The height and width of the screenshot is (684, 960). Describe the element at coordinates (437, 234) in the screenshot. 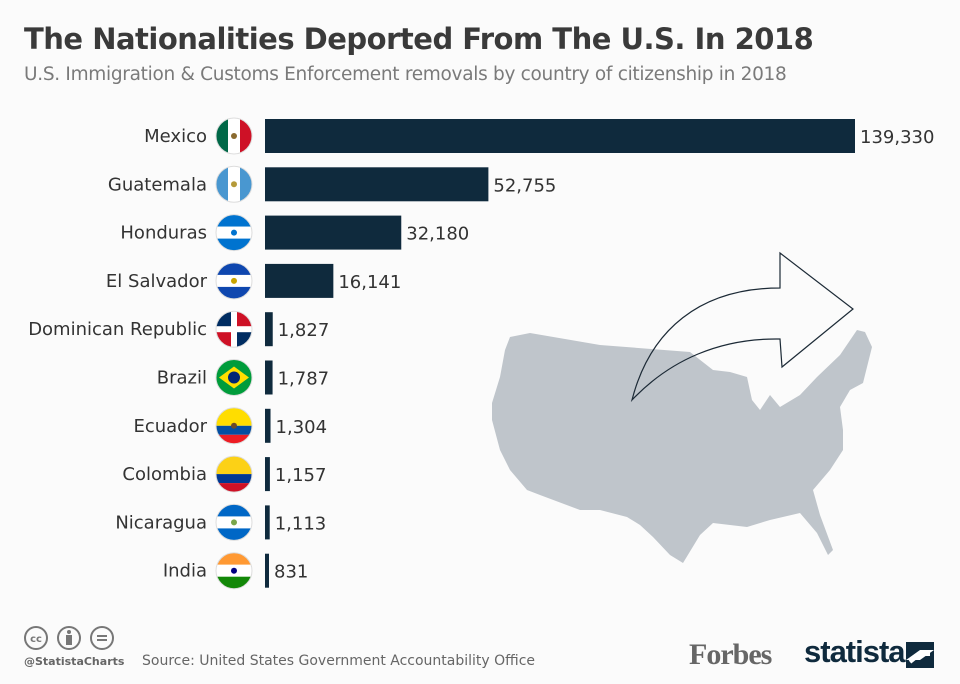

I see `value-label: 32,180` at that location.